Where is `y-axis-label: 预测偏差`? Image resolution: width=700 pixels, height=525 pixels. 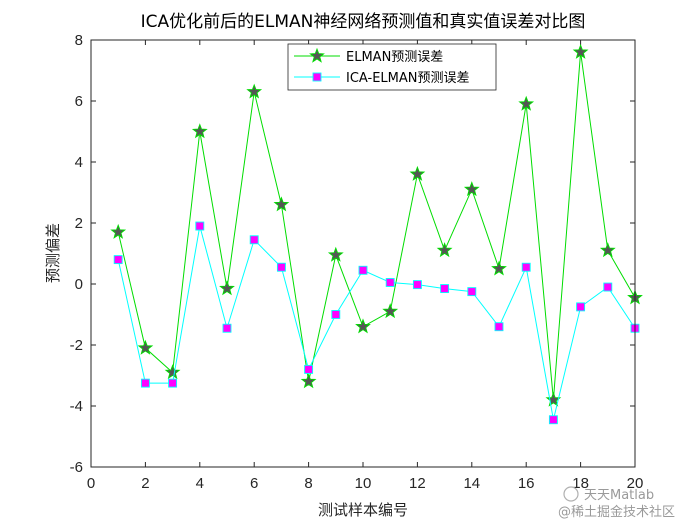
y-axis-label: 预测偏差 is located at coordinates (53, 253).